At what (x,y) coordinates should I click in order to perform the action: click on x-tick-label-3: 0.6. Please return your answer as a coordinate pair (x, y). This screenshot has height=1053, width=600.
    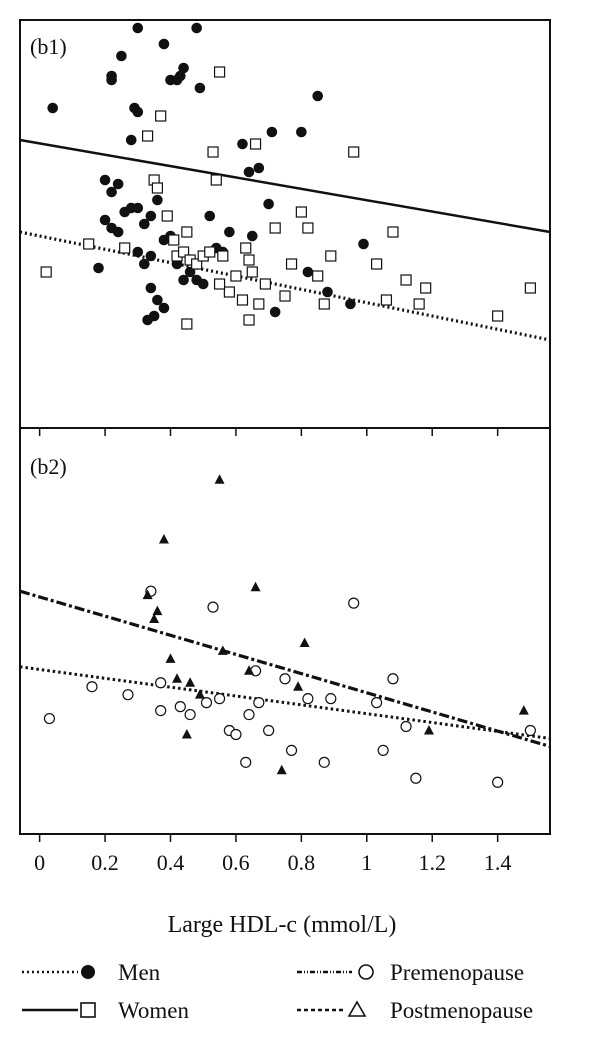
    Looking at the image, I should click on (236, 862).